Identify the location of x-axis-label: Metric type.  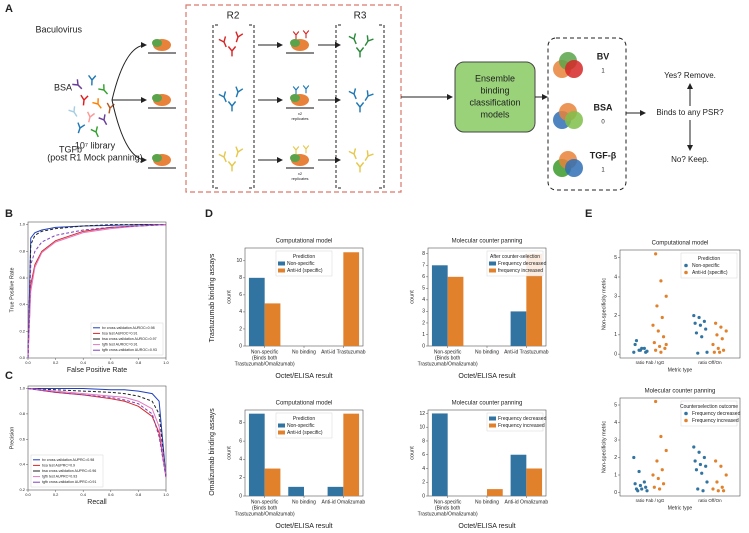
(680, 370).